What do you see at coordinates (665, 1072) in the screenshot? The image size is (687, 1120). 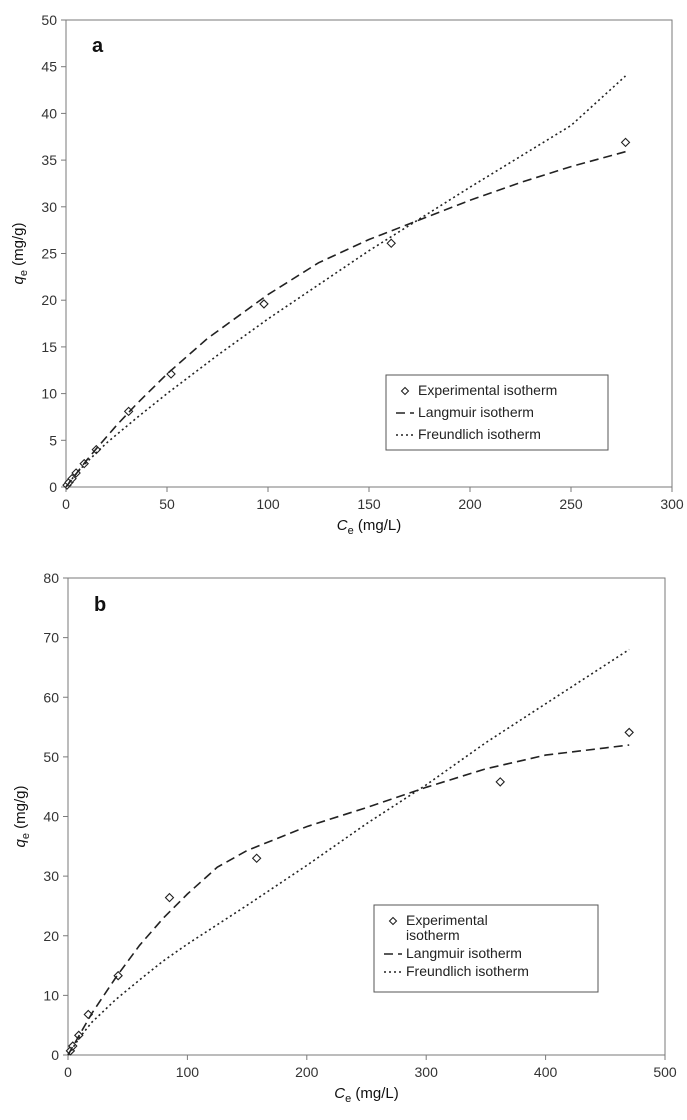 I see `x-tick-label: 500` at bounding box center [665, 1072].